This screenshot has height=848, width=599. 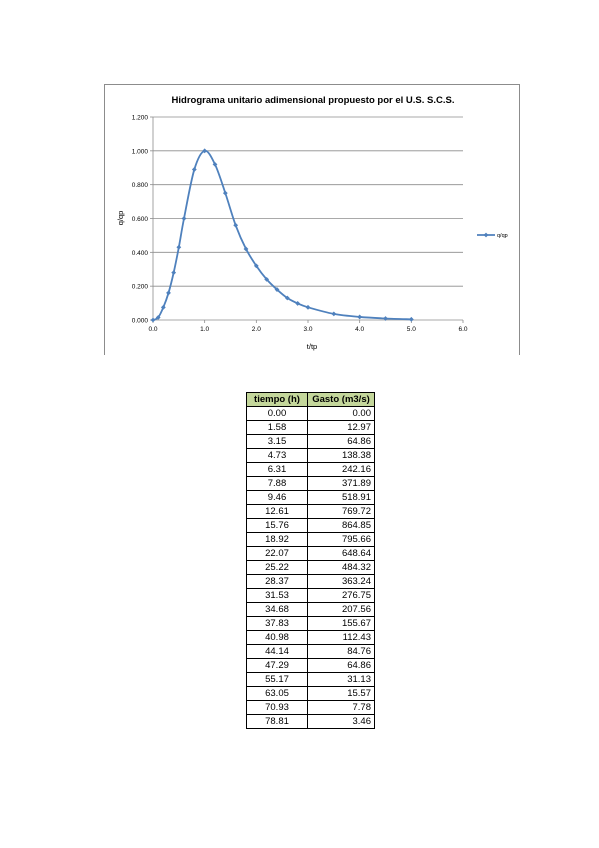 I want to click on x-tick-label: 2.0, so click(x=256, y=329).